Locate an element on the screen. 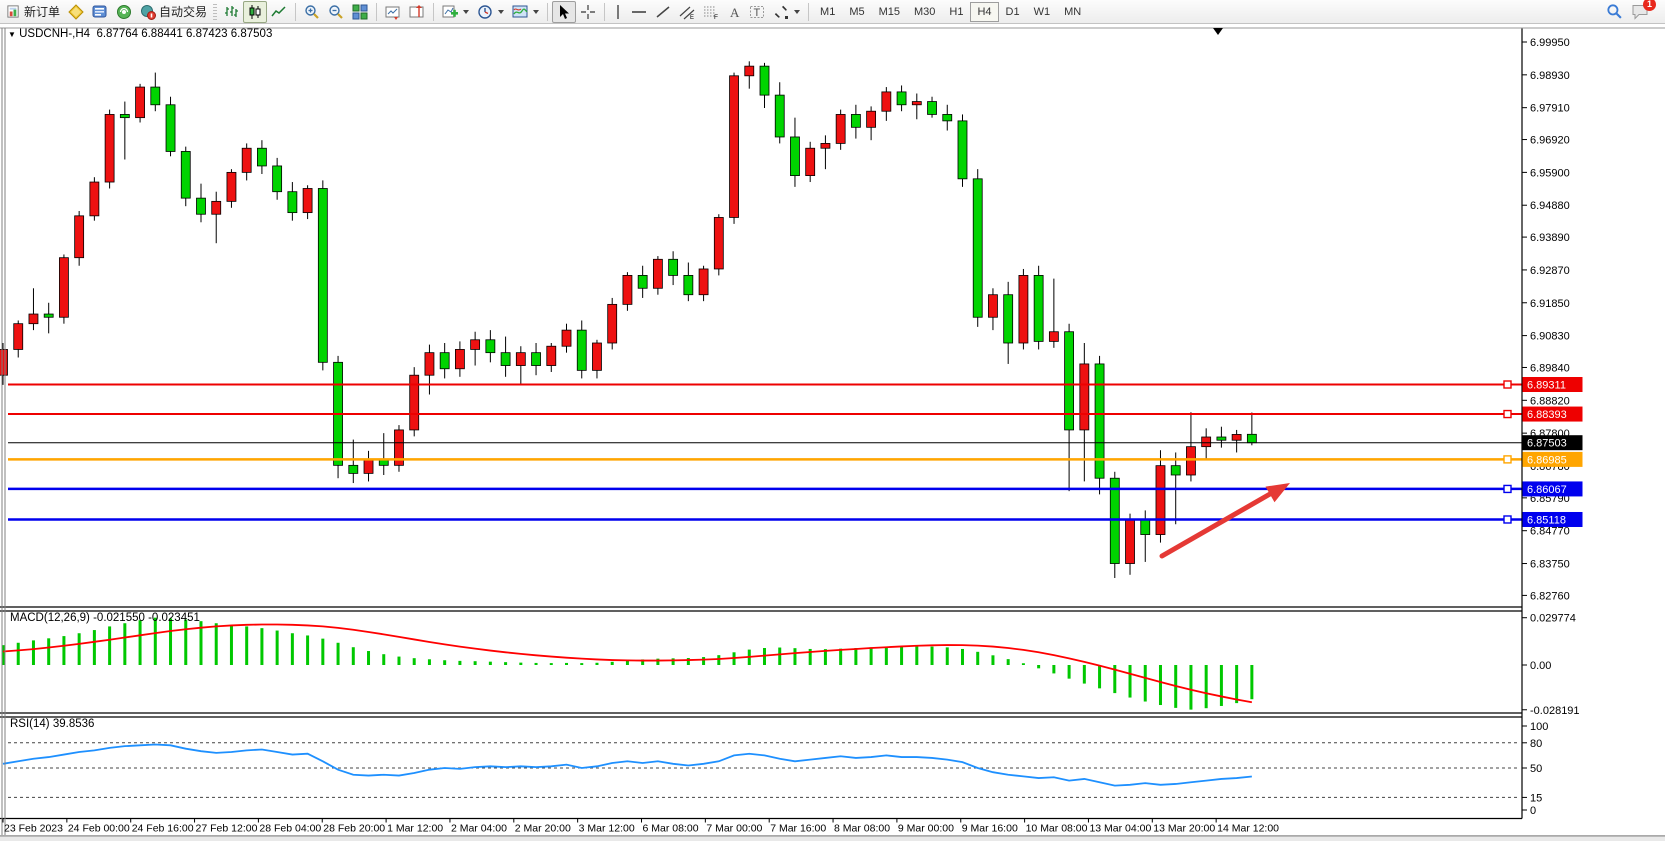  svg-text: 9 Mar 16:00 is located at coordinates (990, 829).